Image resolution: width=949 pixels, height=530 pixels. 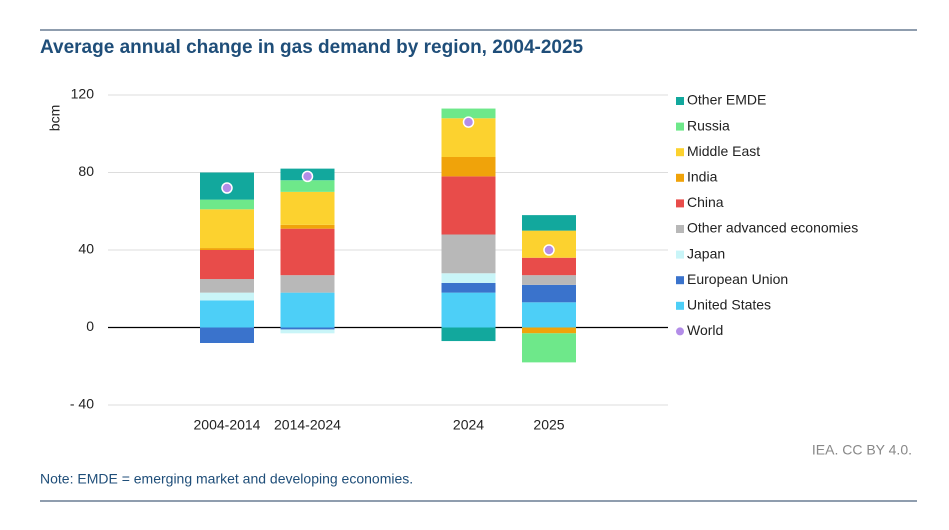 What do you see at coordinates (468, 425) in the screenshot?
I see `x-tick-label: 2024` at bounding box center [468, 425].